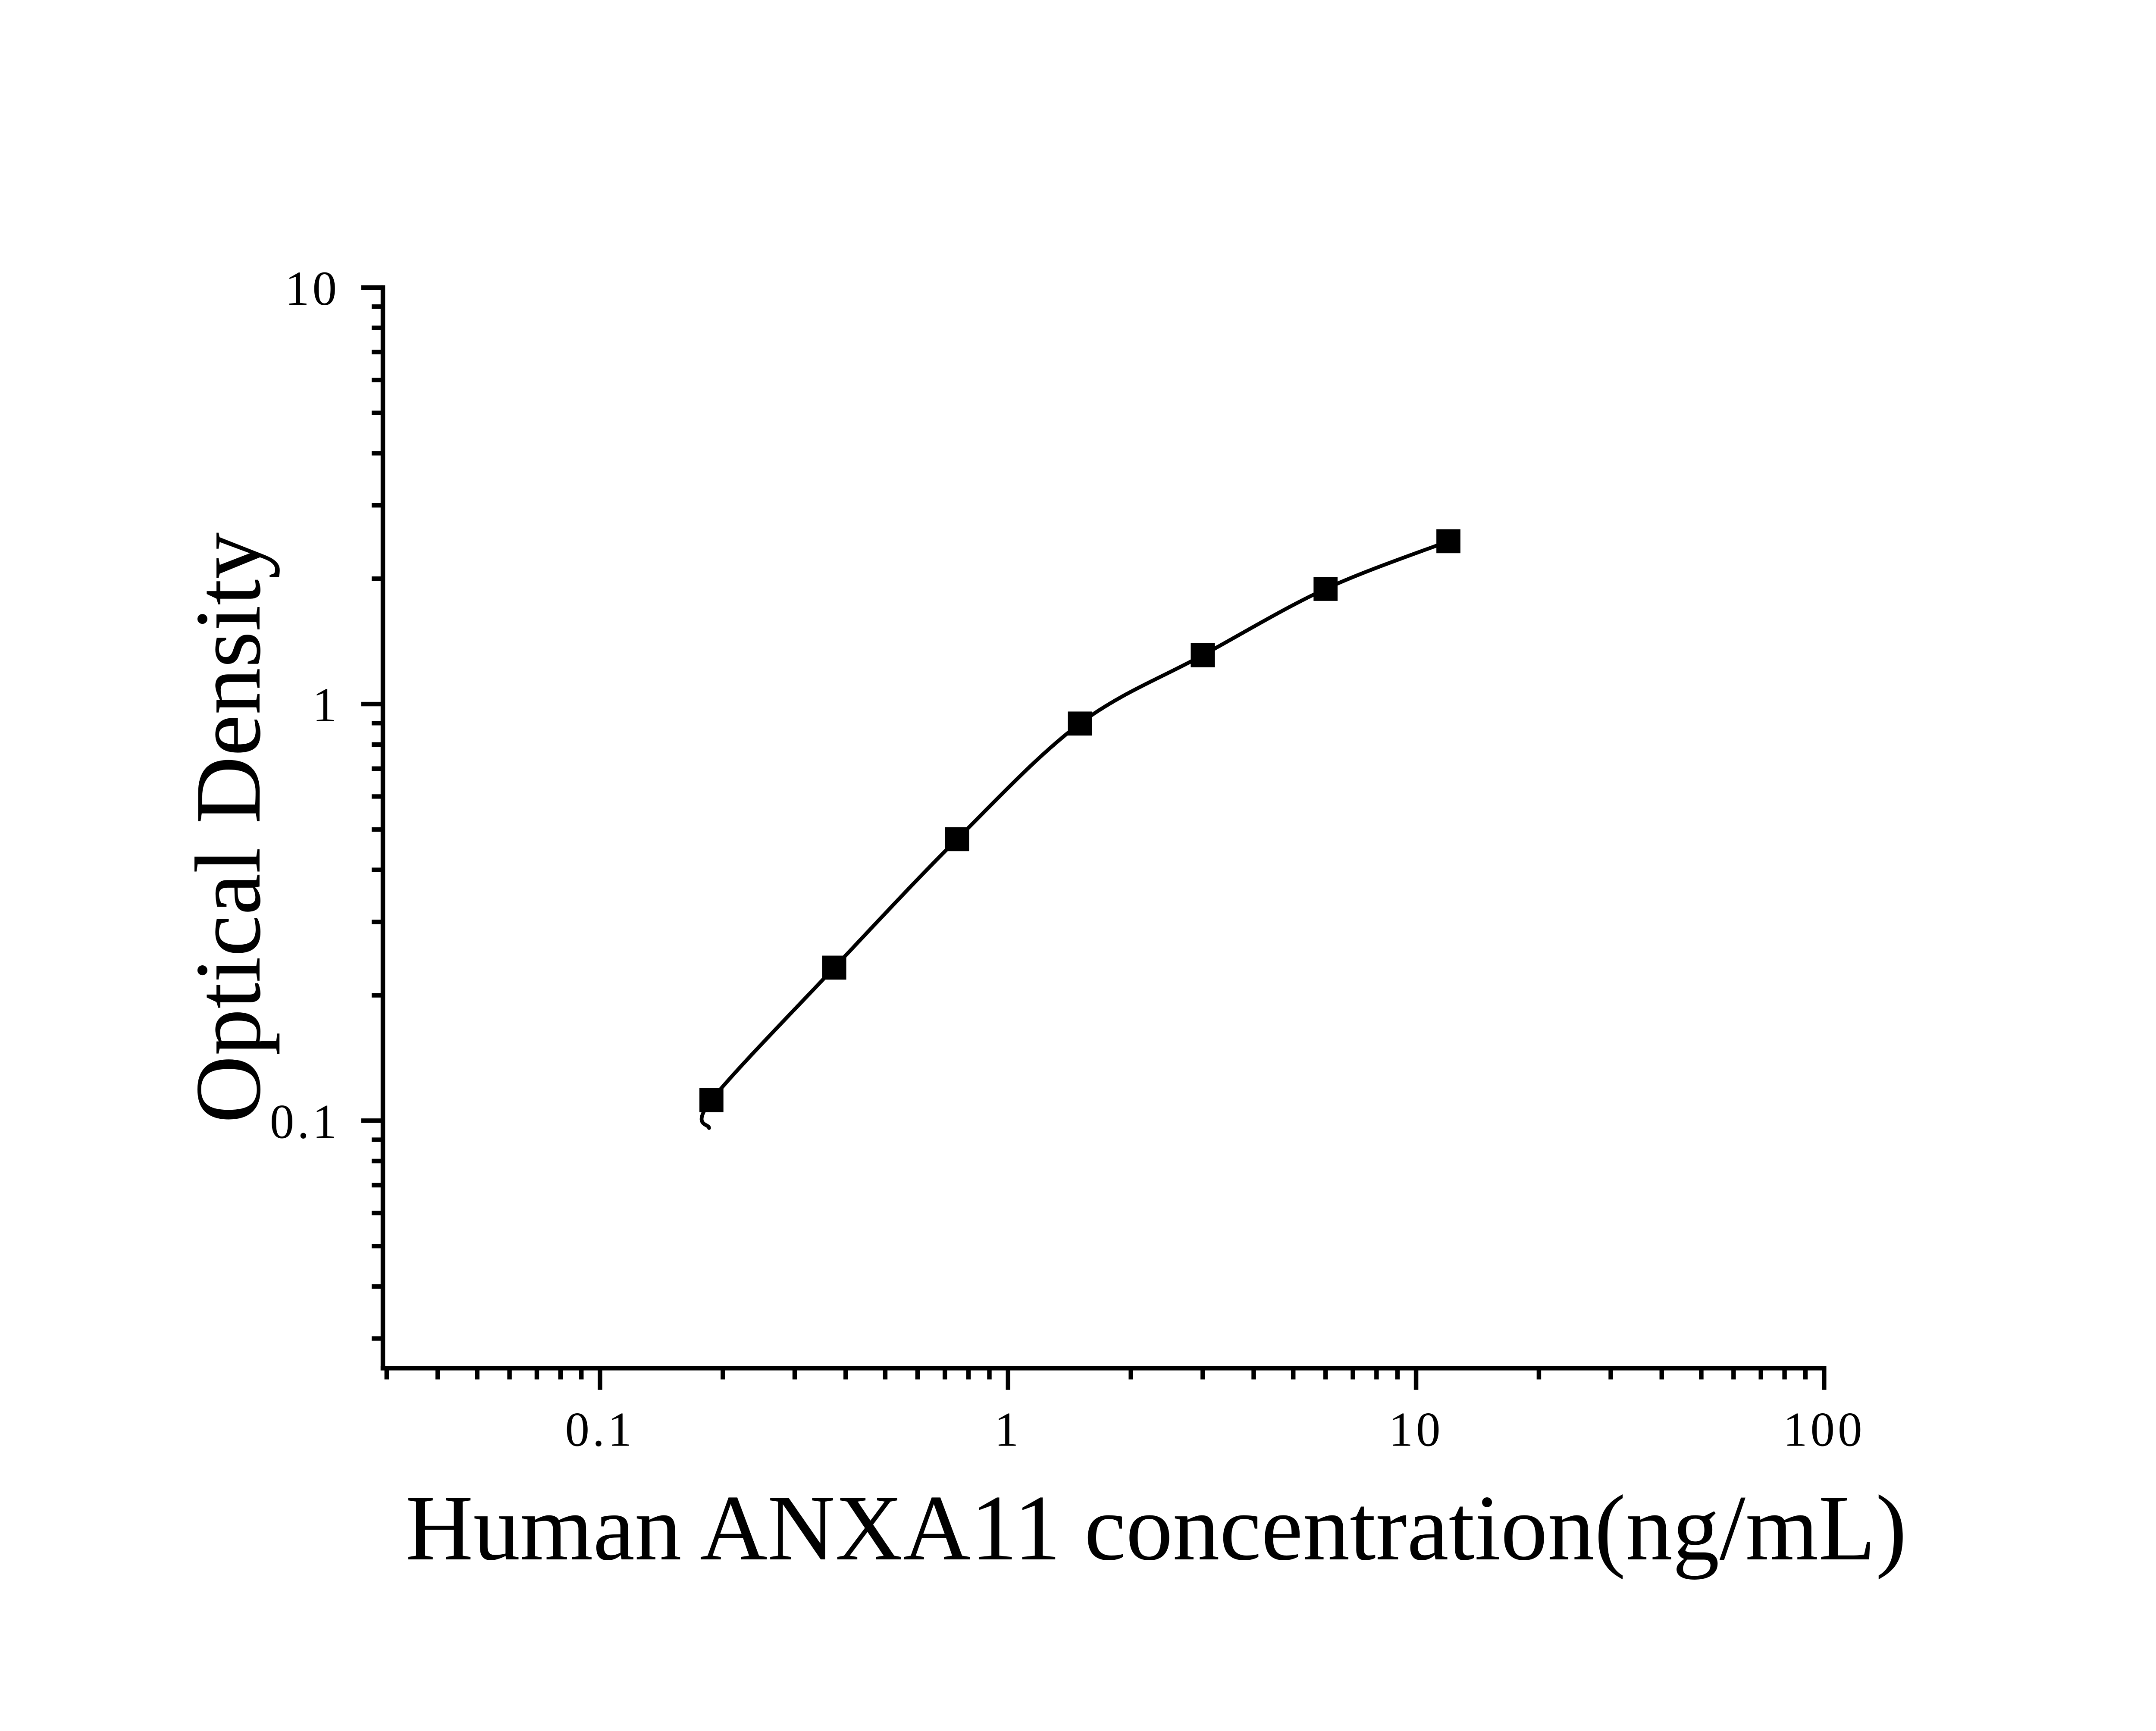  What do you see at coordinates (1215, 1429) in the screenshot?
I see `x-axis-tick-labels: 0.1 1 10 100` at bounding box center [1215, 1429].